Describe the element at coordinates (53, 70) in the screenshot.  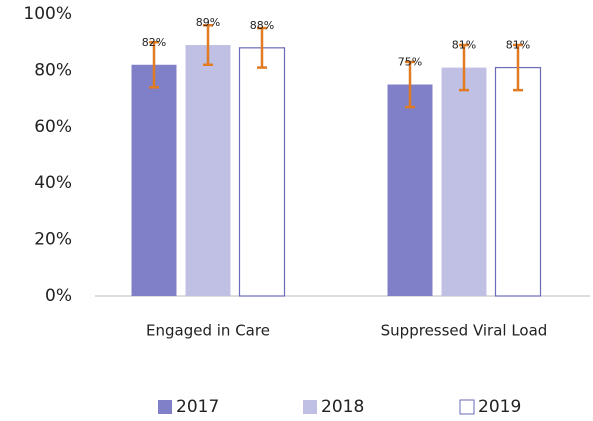
I see `y-tick-label: 80%` at that location.